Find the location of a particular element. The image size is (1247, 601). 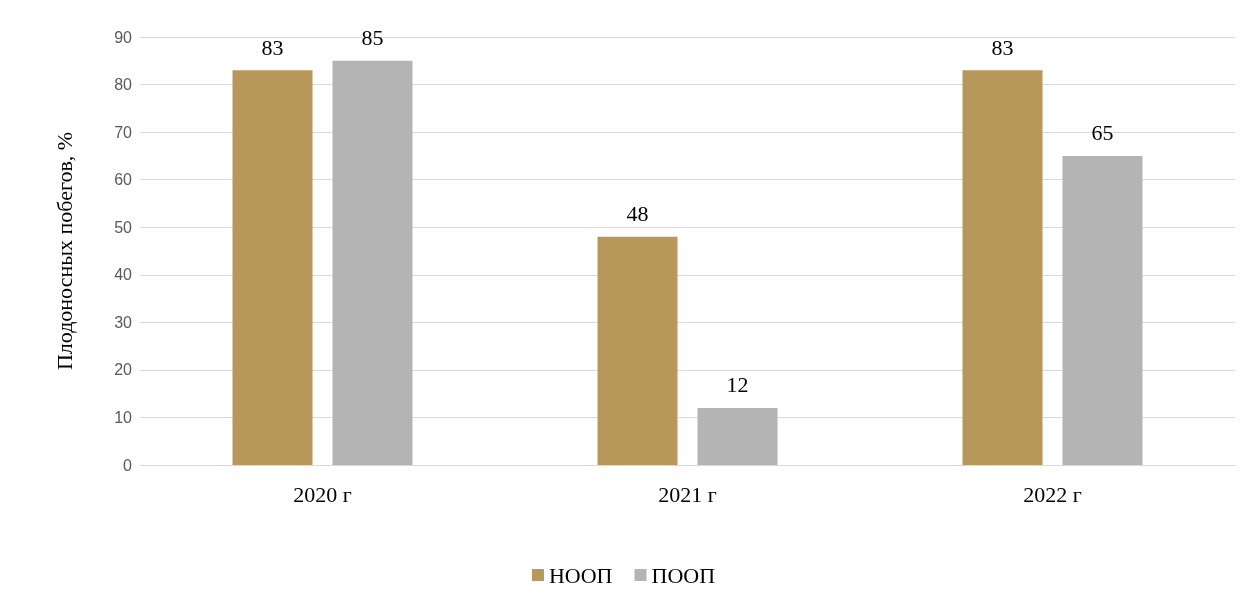

y-tick-label: 30 is located at coordinates (123, 322).